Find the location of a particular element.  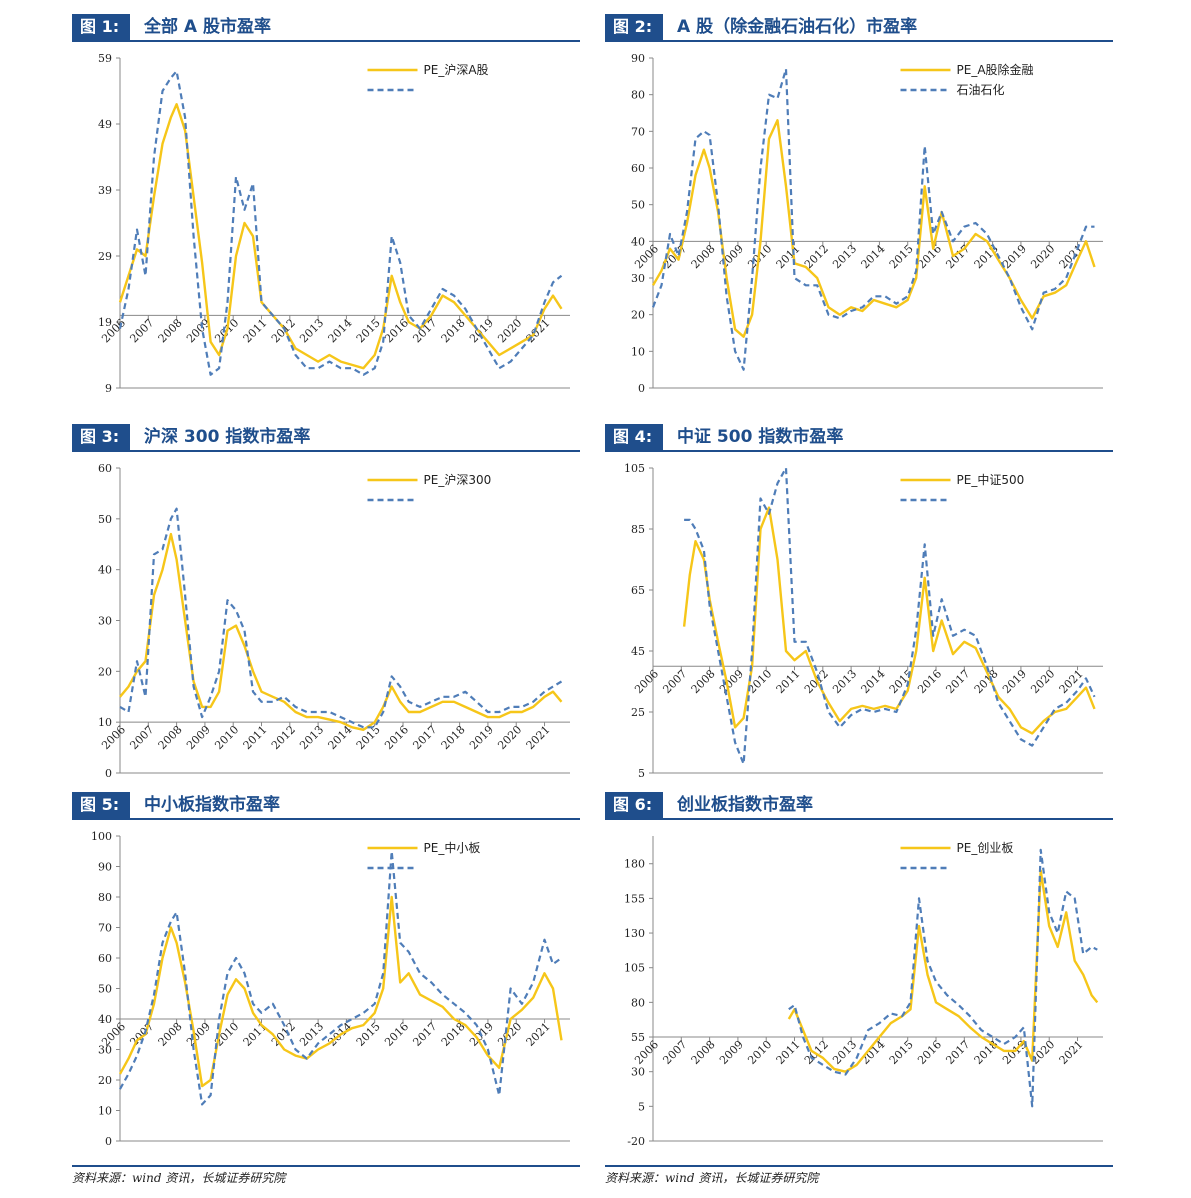

legend-label: PE_中小板 is located at coordinates (452, 847).